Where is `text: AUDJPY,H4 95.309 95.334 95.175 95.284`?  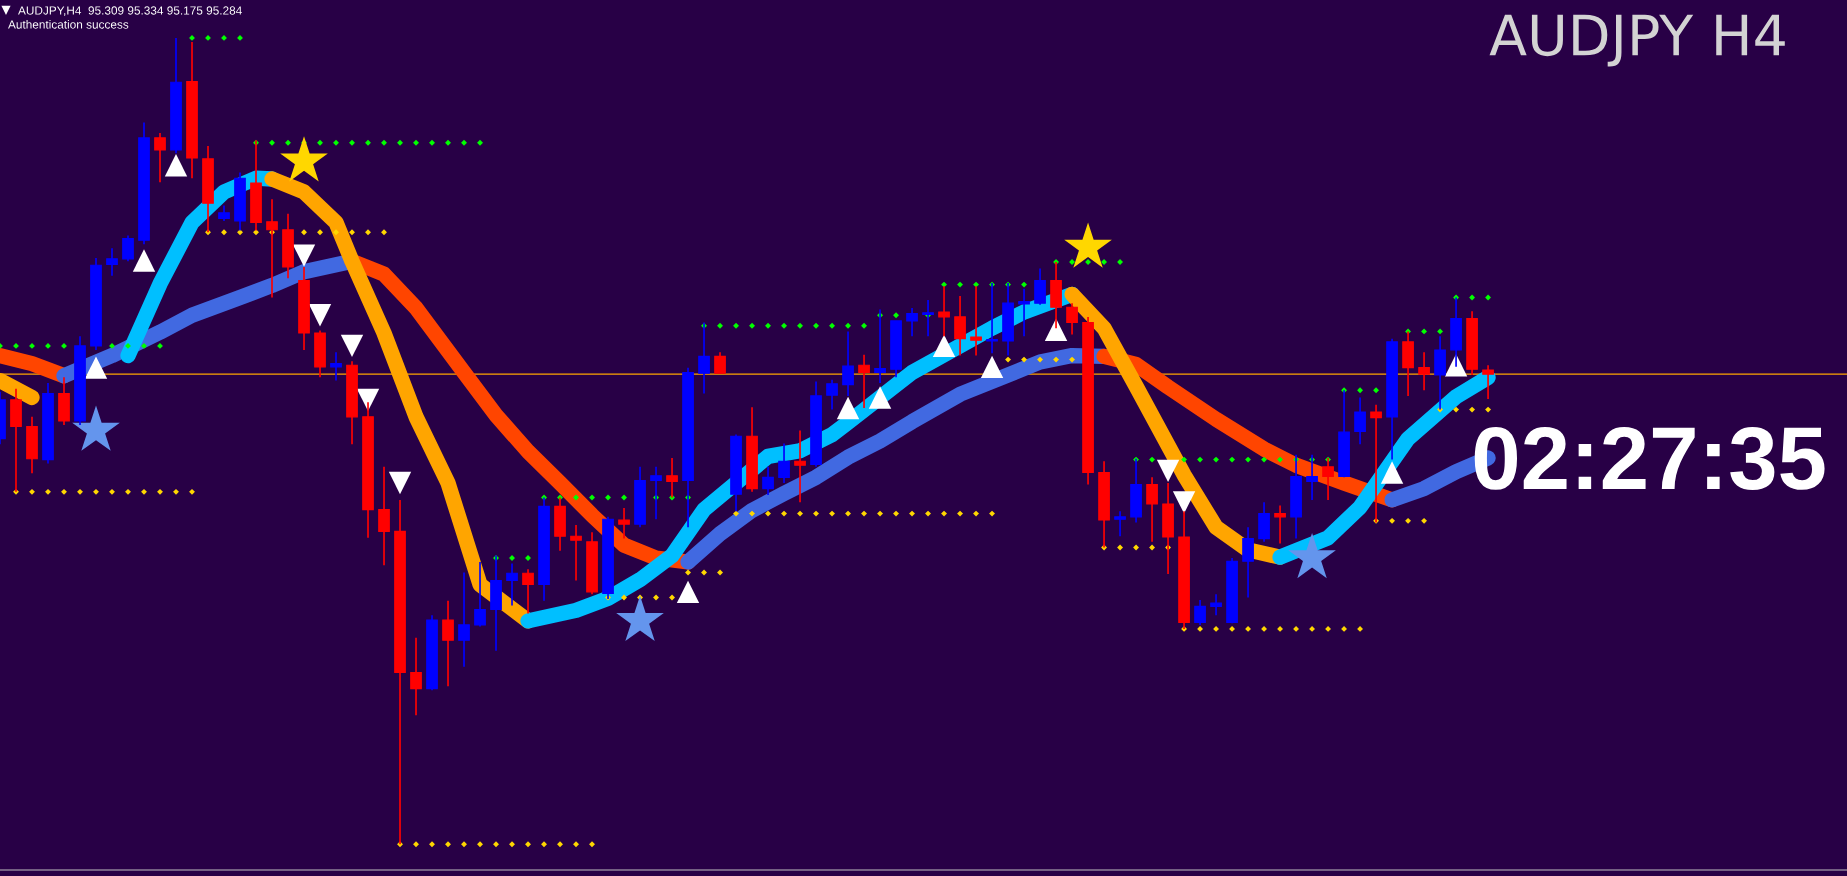 text: AUDJPY,H4 95.309 95.334 95.175 95.284 is located at coordinates (130, 11).